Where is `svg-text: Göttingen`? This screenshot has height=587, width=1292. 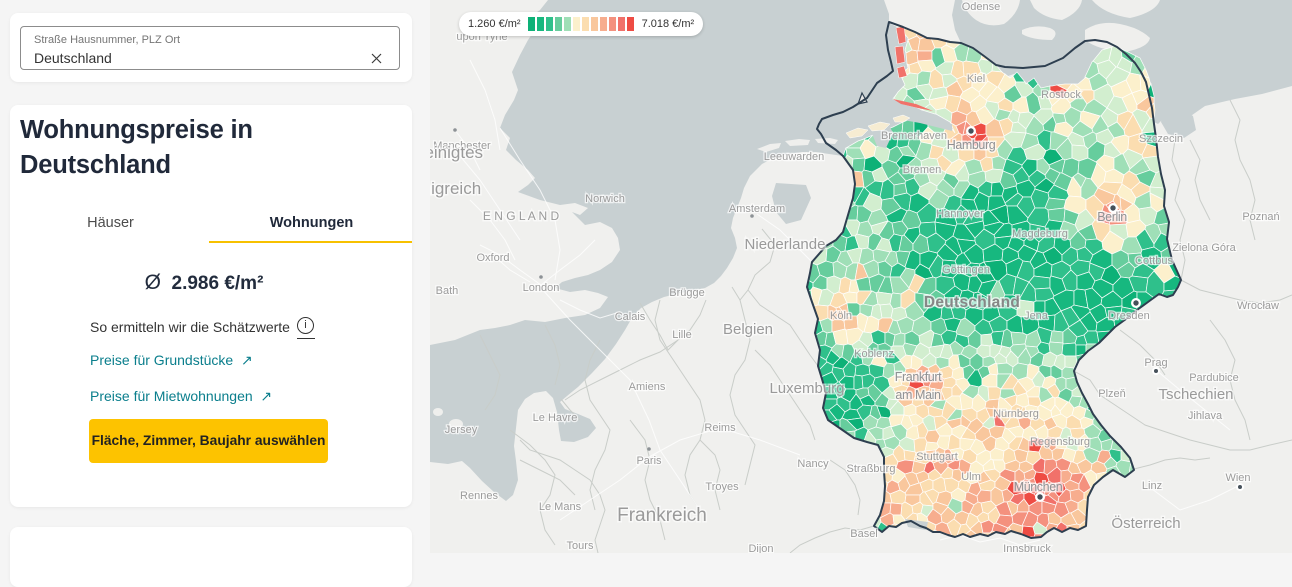 svg-text: Göttingen is located at coordinates (966, 270).